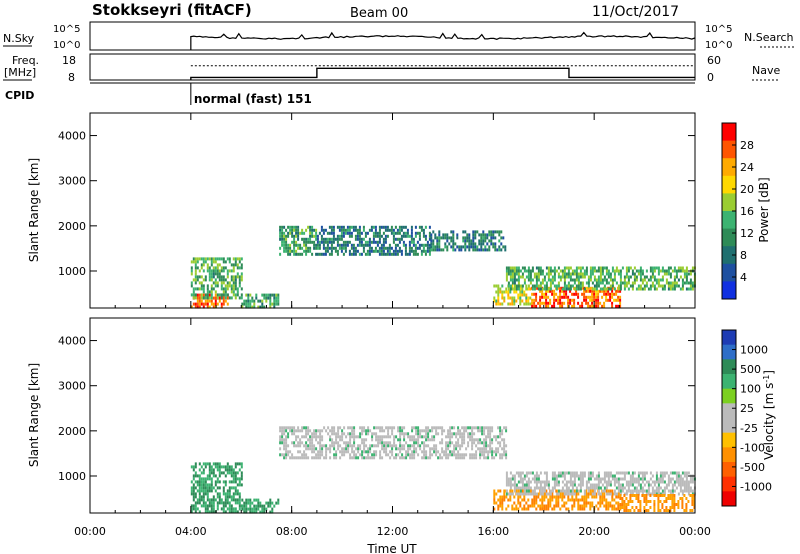  Describe the element at coordinates (752, 447) in the screenshot. I see `colorbar-tick-label: -100` at that location.